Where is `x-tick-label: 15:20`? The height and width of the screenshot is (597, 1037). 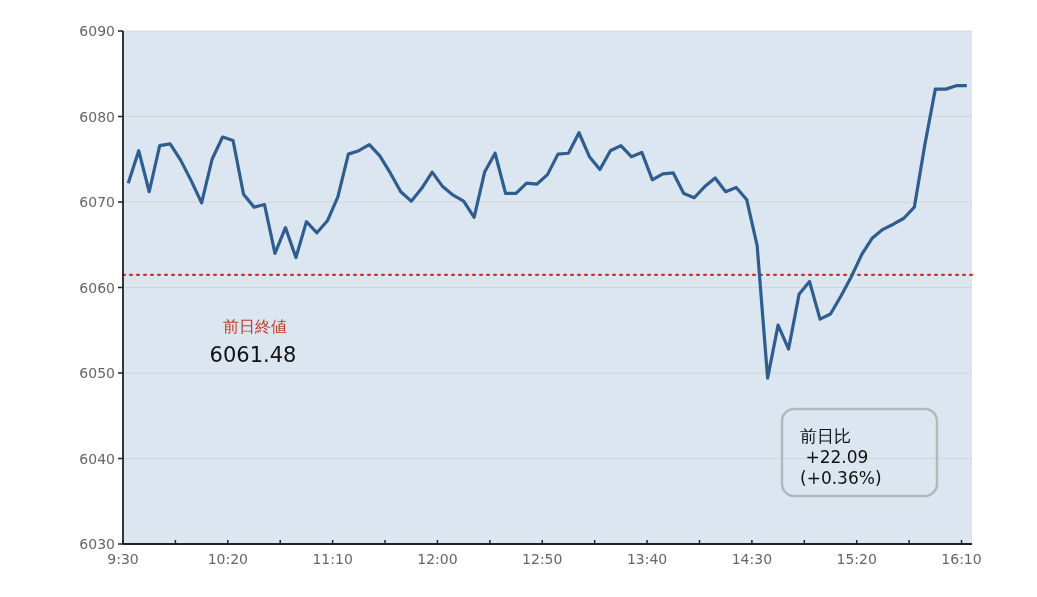
x-tick-label: 15:20 is located at coordinates (856, 559).